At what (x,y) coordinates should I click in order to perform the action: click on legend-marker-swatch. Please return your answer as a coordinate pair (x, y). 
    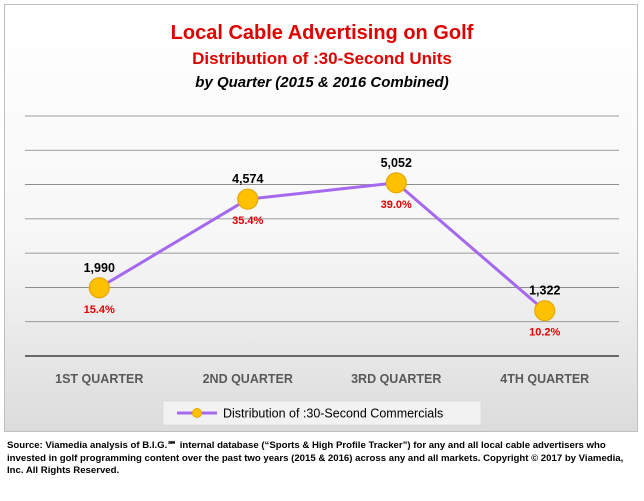
    Looking at the image, I should click on (197, 413).